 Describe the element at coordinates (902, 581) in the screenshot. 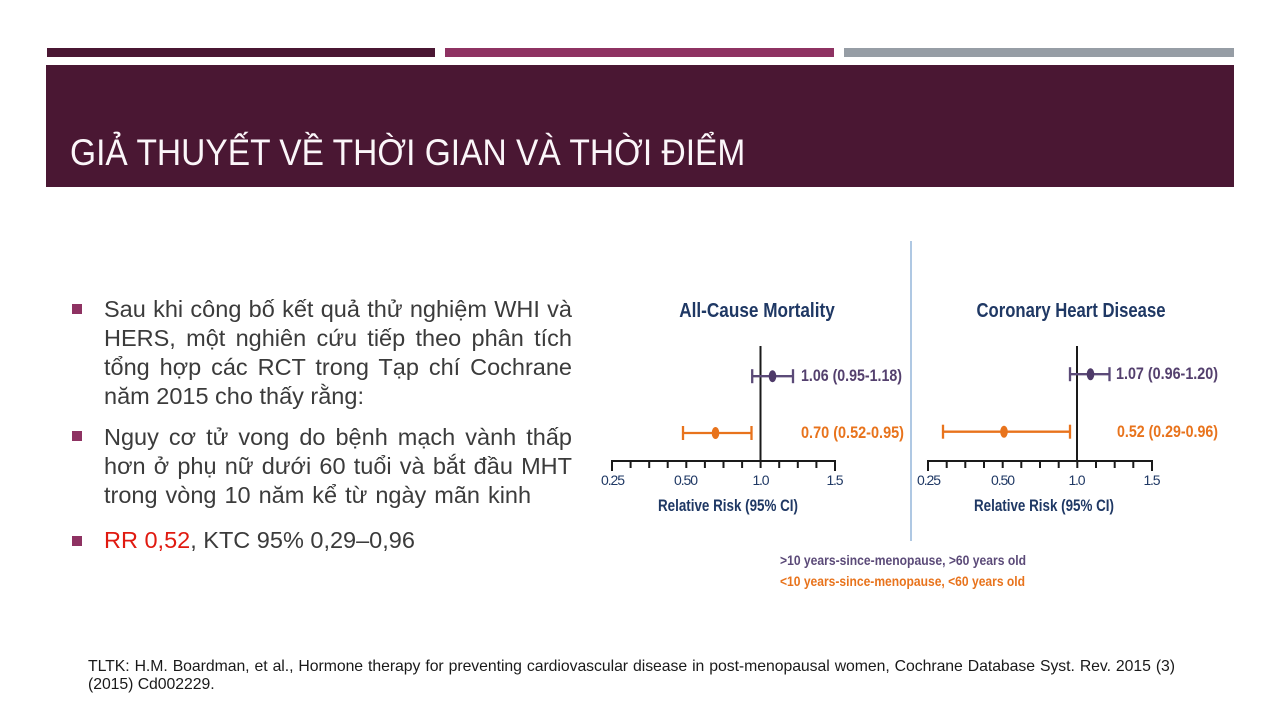

I see `svg-text:<10 years-since-menopause, <60: <10 years-since-menopause, <60 years old` at that location.